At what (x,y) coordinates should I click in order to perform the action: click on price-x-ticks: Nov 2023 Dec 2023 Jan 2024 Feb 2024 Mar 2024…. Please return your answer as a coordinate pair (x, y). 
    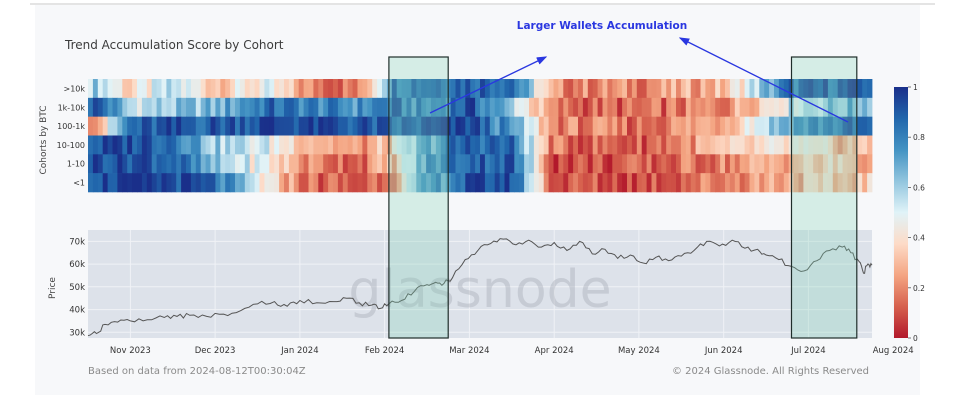
    Looking at the image, I should click on (512, 351).